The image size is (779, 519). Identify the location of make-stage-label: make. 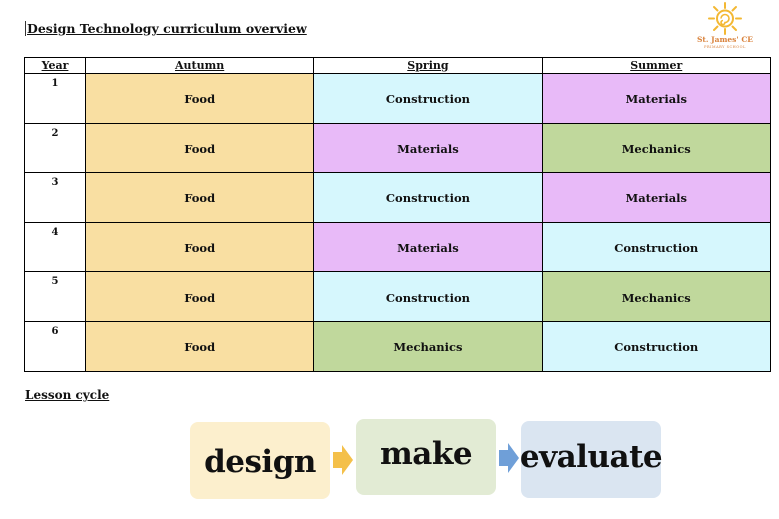
(426, 454).